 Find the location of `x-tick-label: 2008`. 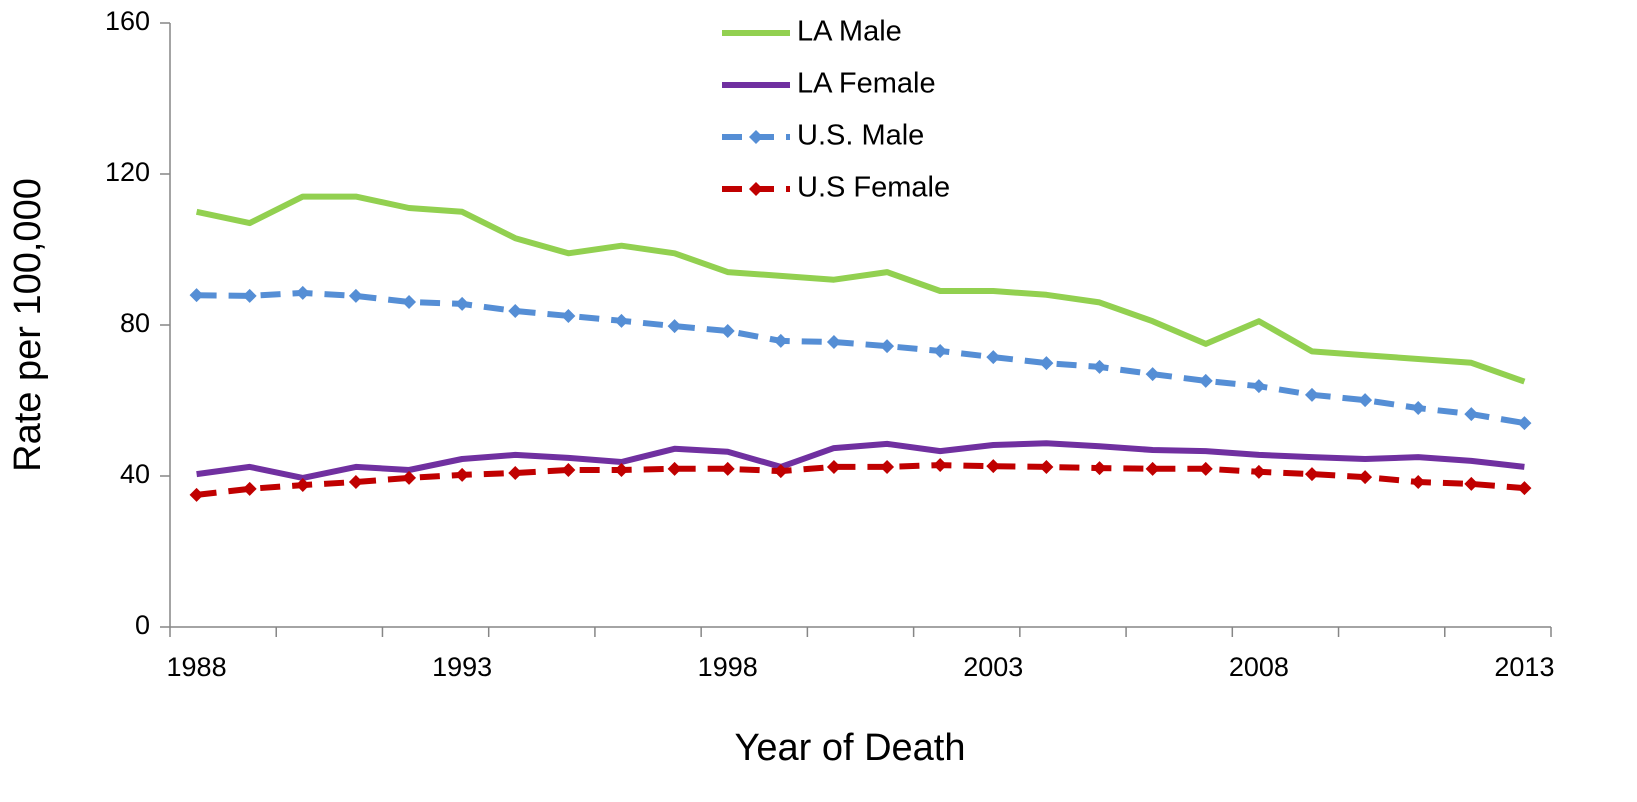

x-tick-label: 2008 is located at coordinates (1259, 667).